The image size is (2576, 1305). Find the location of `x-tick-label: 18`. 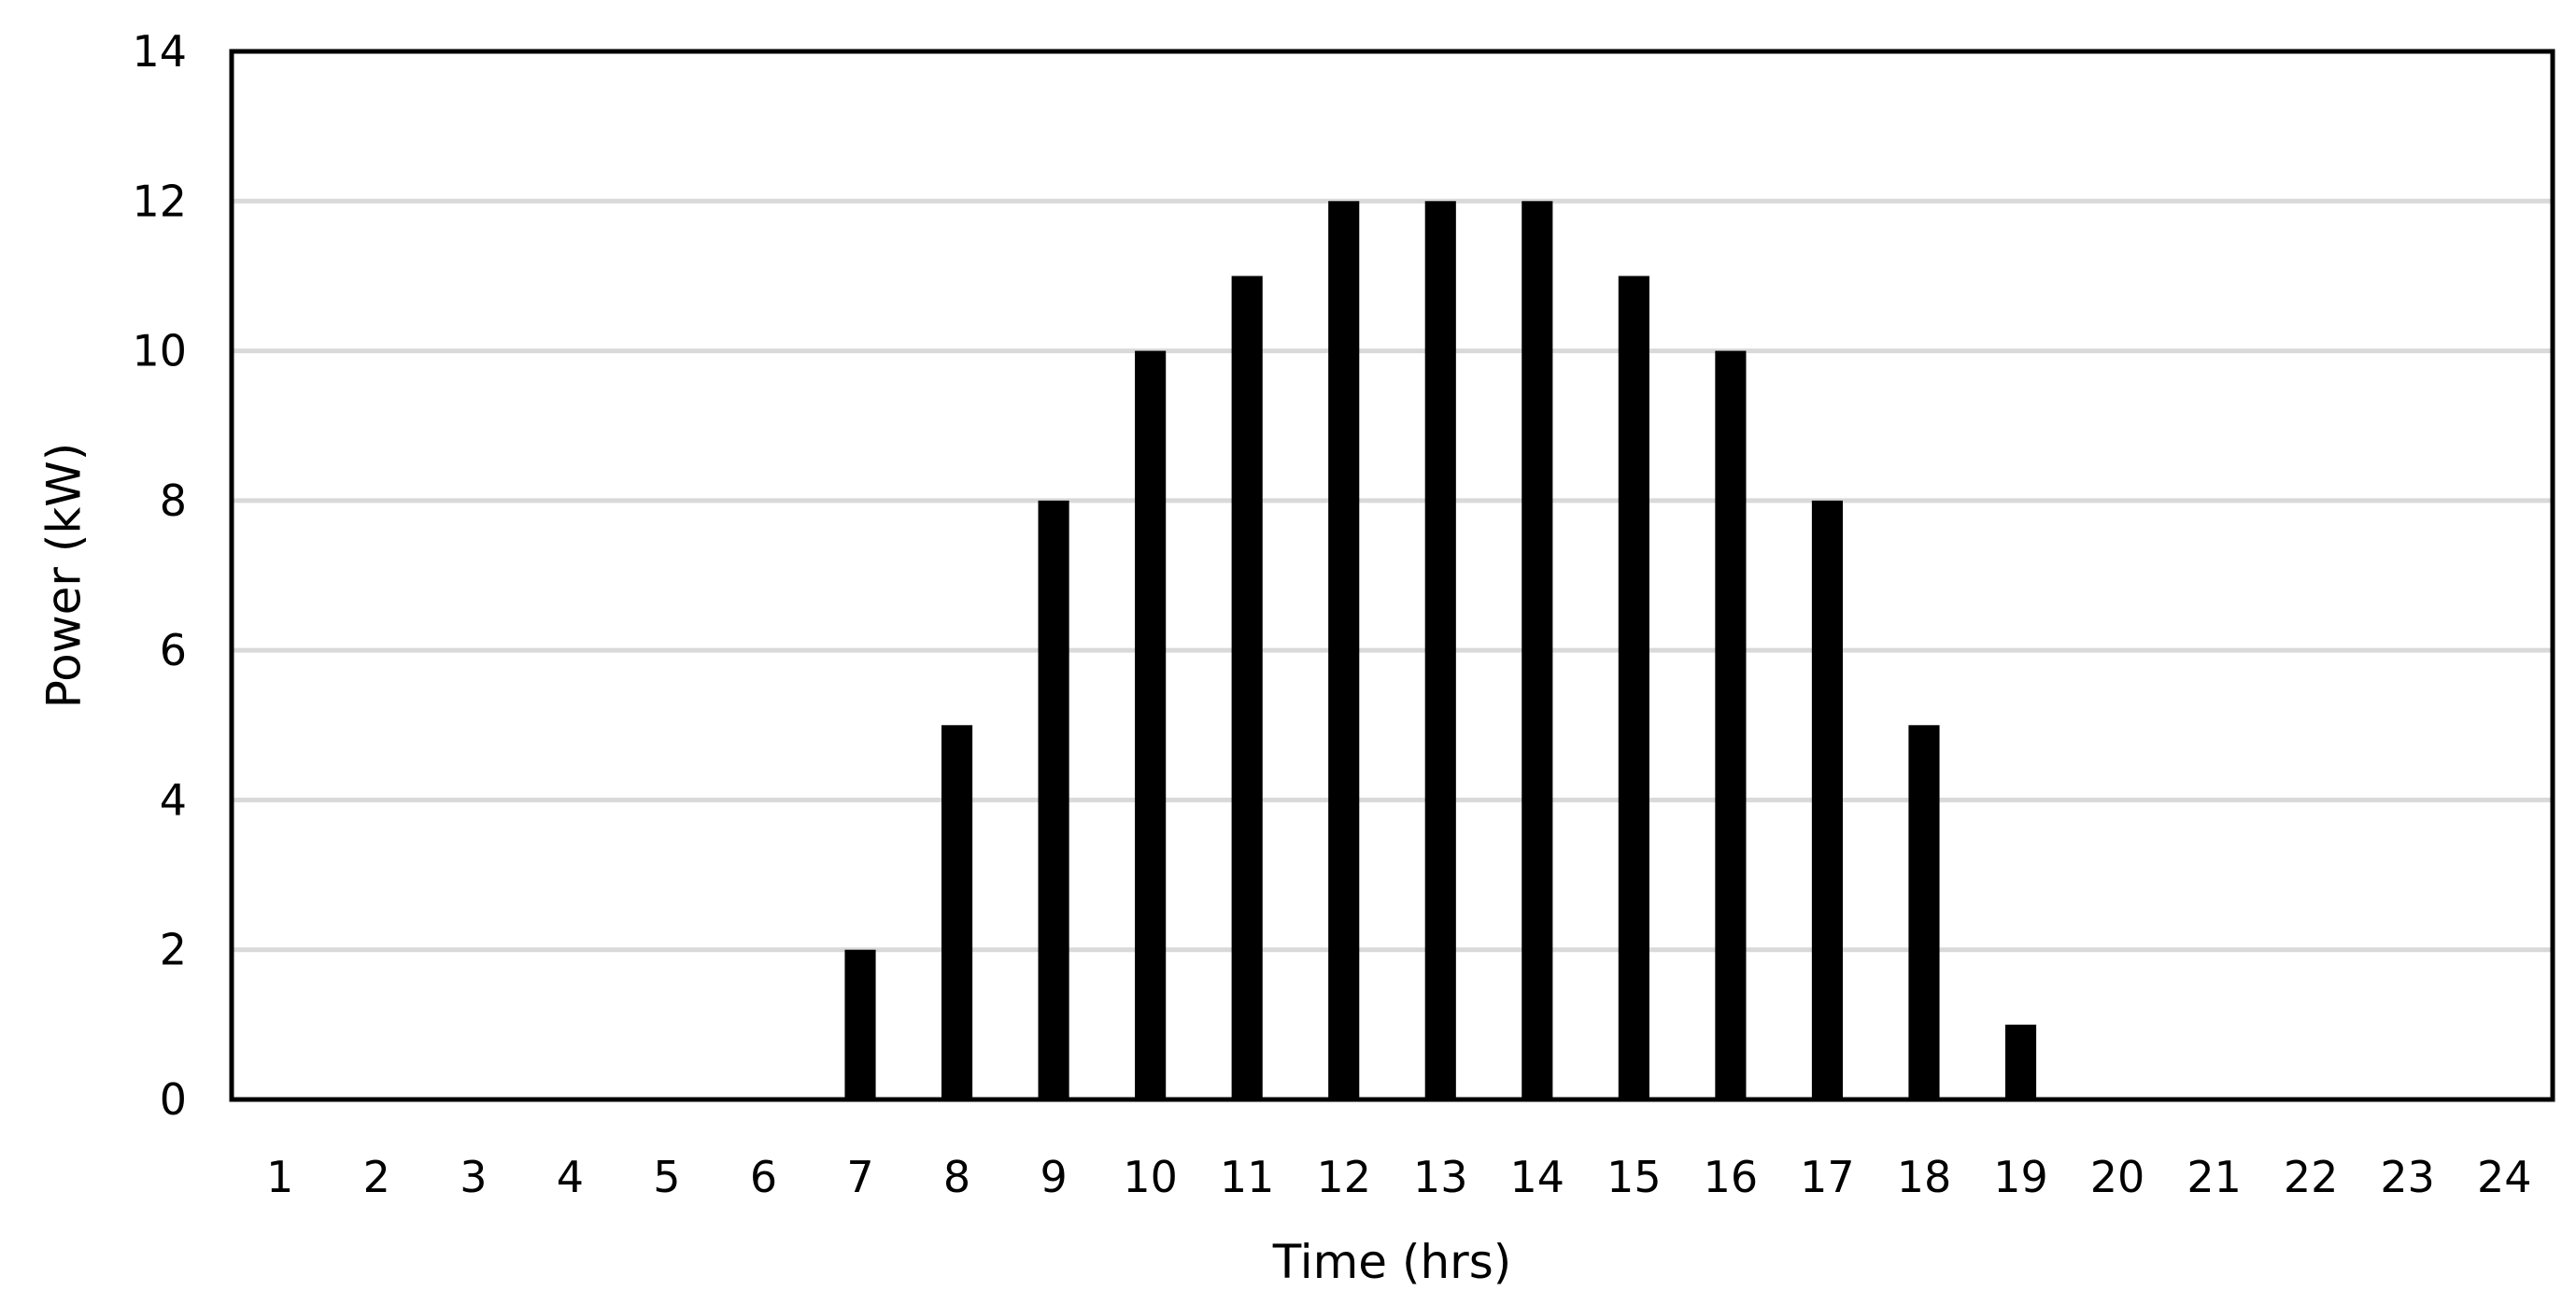

x-tick-label: 18 is located at coordinates (1924, 1177).